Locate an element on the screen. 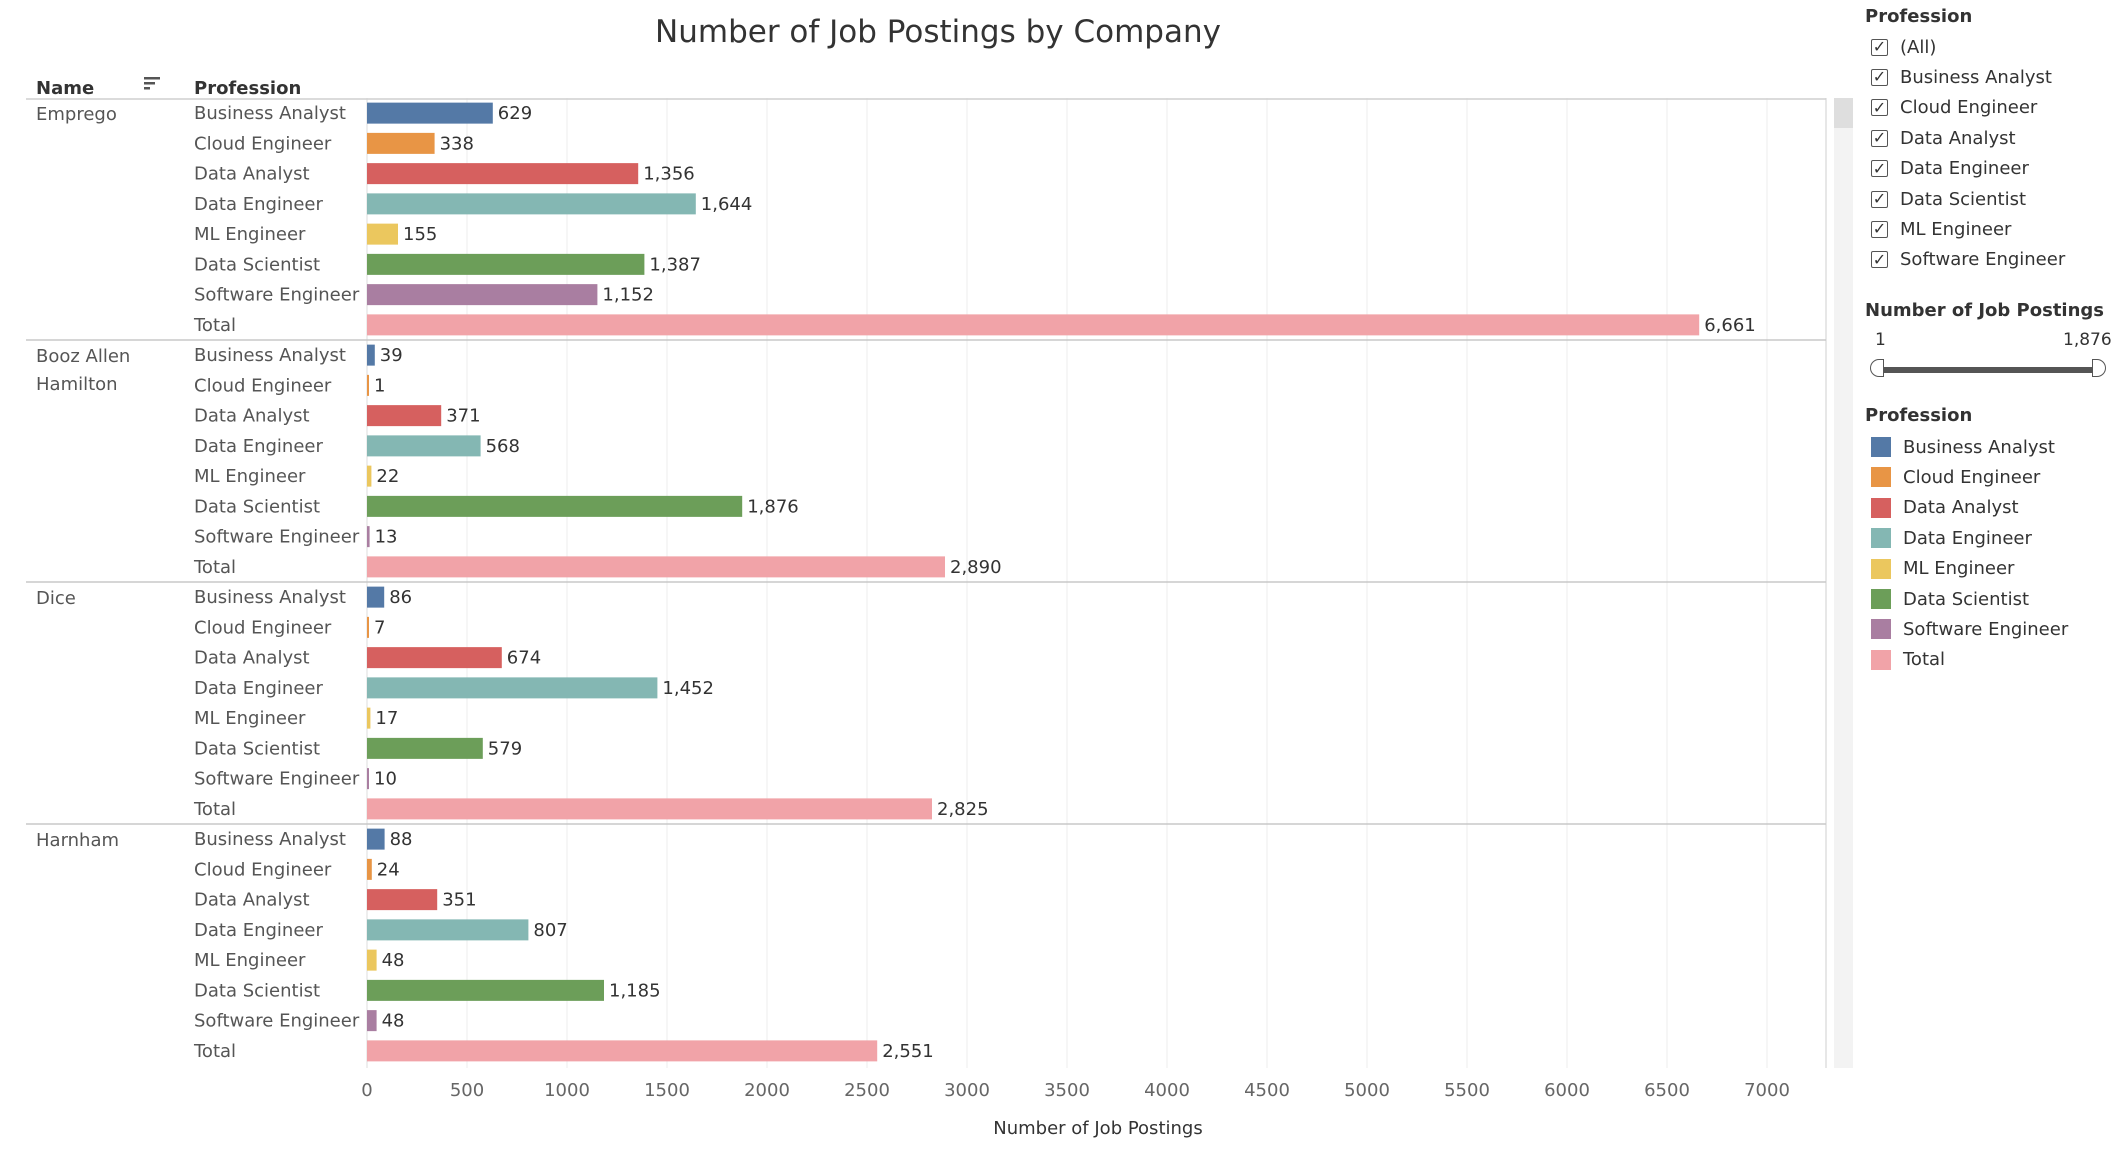 Image resolution: width=2124 pixels, height=1152 pixels. x-tick-label: 7000 is located at coordinates (1767, 1090).